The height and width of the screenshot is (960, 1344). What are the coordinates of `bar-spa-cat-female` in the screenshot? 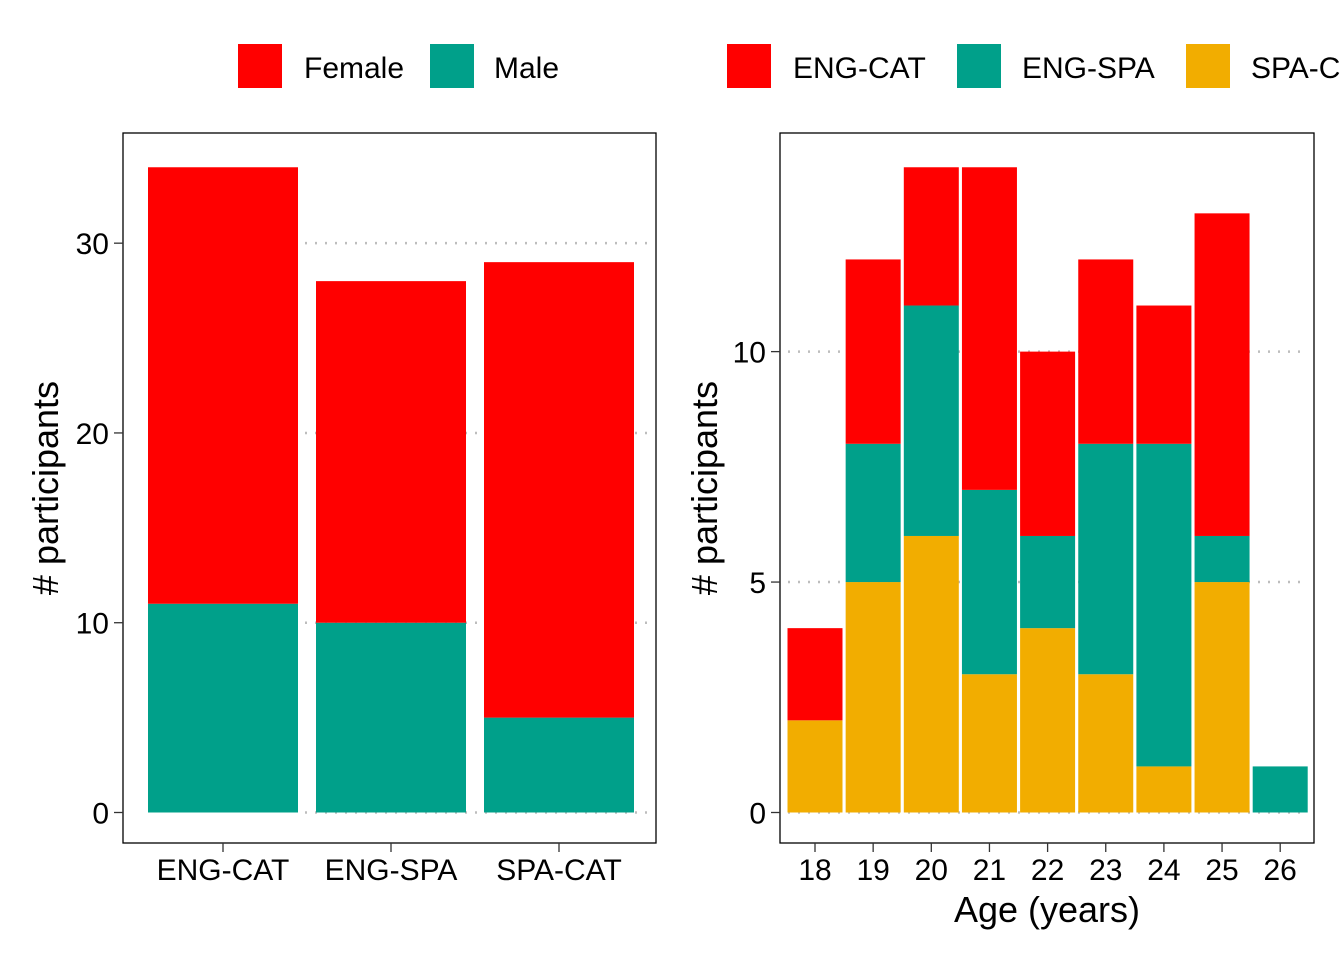 It's located at (559, 490).